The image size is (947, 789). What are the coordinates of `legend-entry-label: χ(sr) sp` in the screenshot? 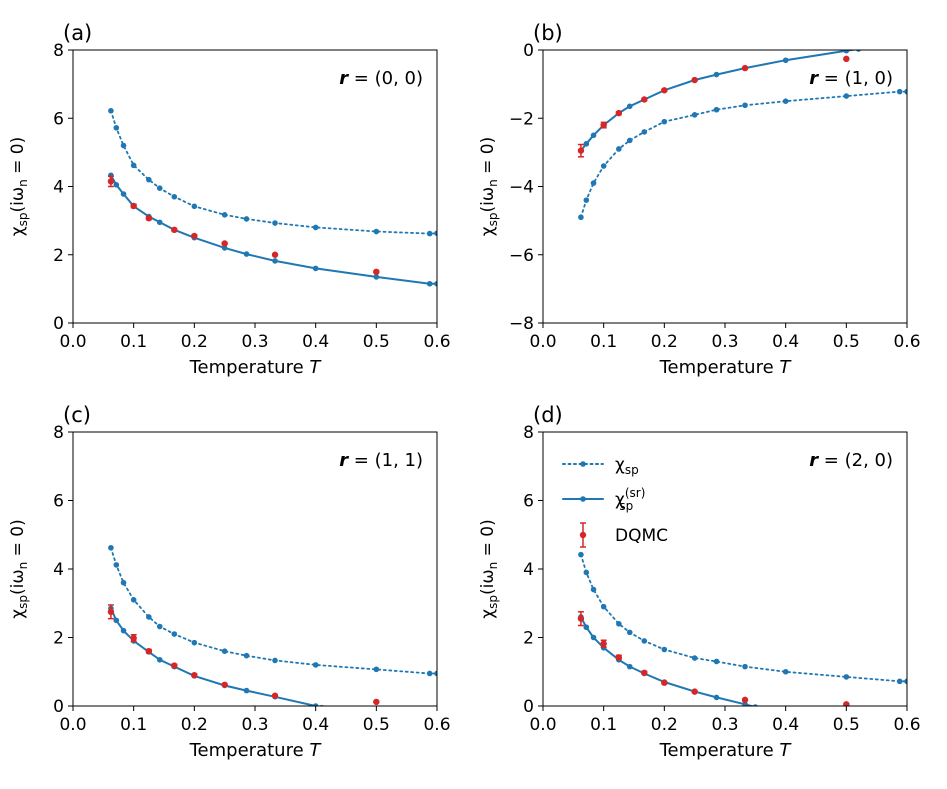 It's located at (630, 499).